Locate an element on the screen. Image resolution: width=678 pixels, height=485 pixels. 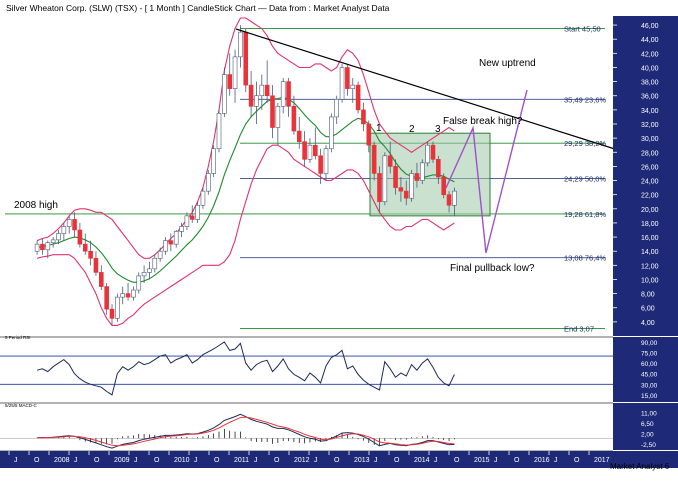
price-tick-label-11: 24,00 is located at coordinates (650, 182).